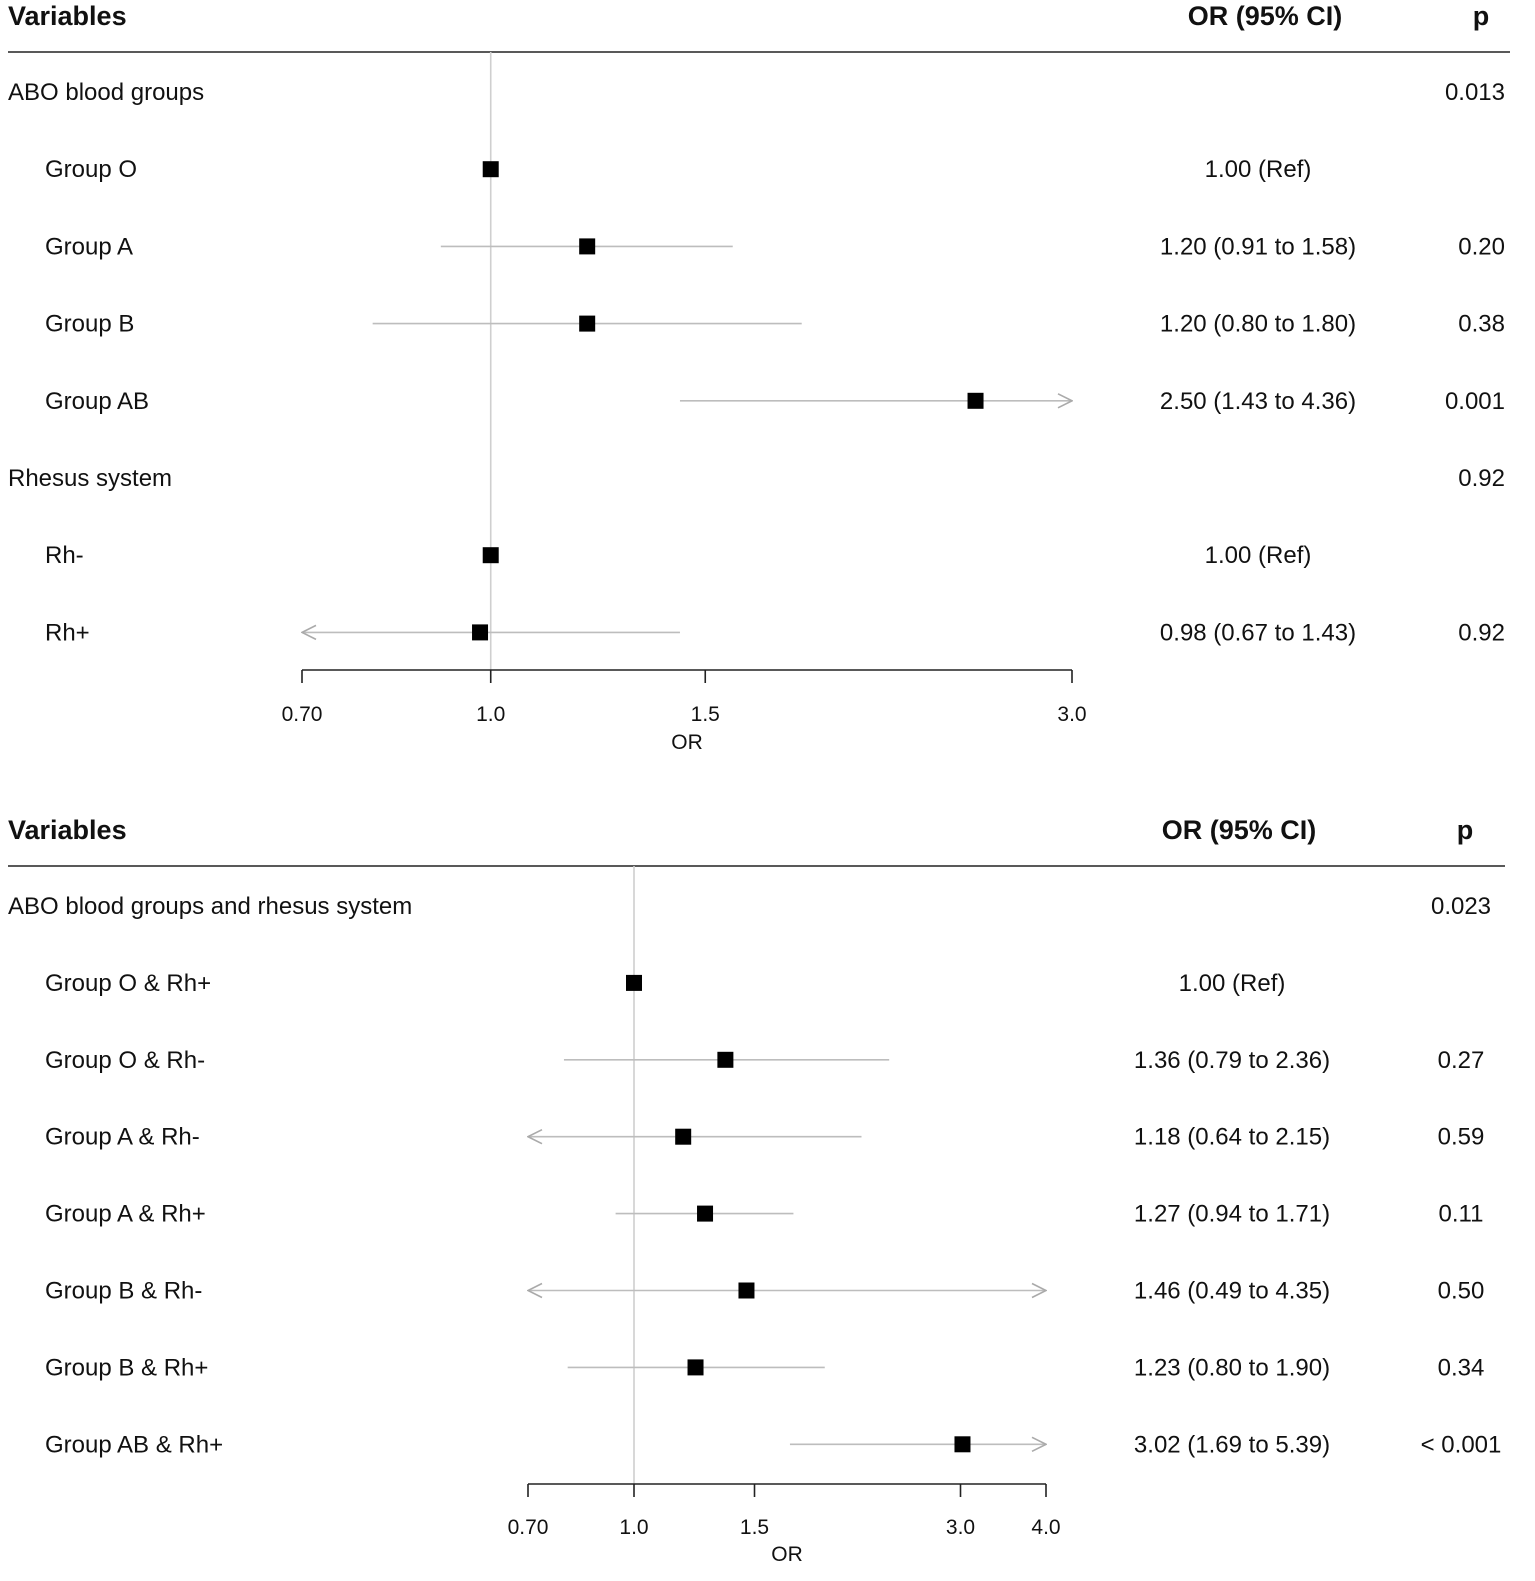 The height and width of the screenshot is (1581, 1535). Describe the element at coordinates (1481, 246) in the screenshot. I see `p-value: 0.20` at that location.